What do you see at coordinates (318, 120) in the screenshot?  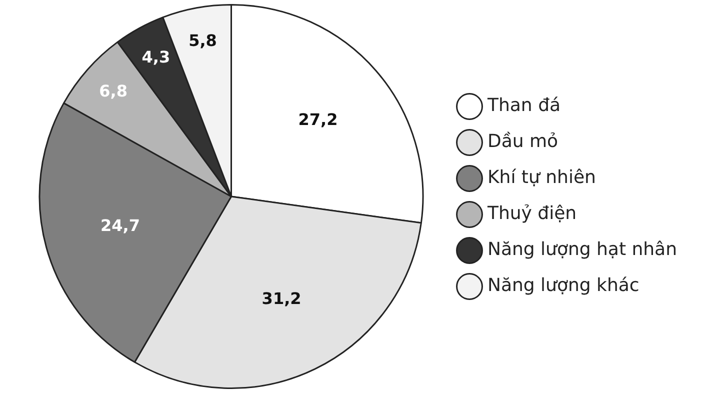 I see `data-label: 27,2` at bounding box center [318, 120].